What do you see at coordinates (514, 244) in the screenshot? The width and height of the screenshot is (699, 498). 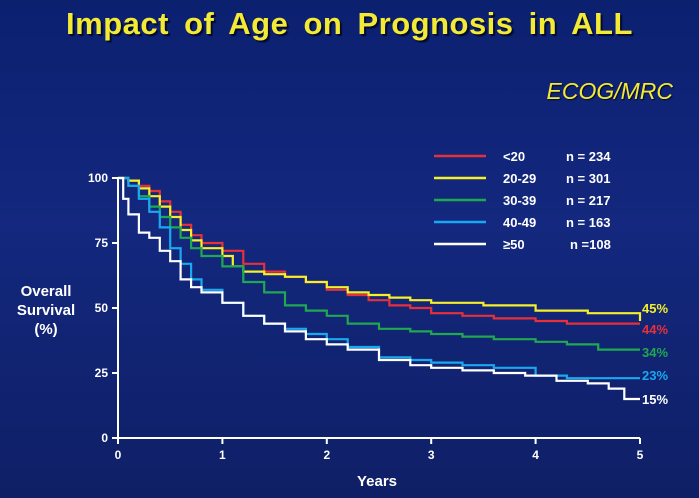 I see `legend-label-ge50: ≥50` at bounding box center [514, 244].